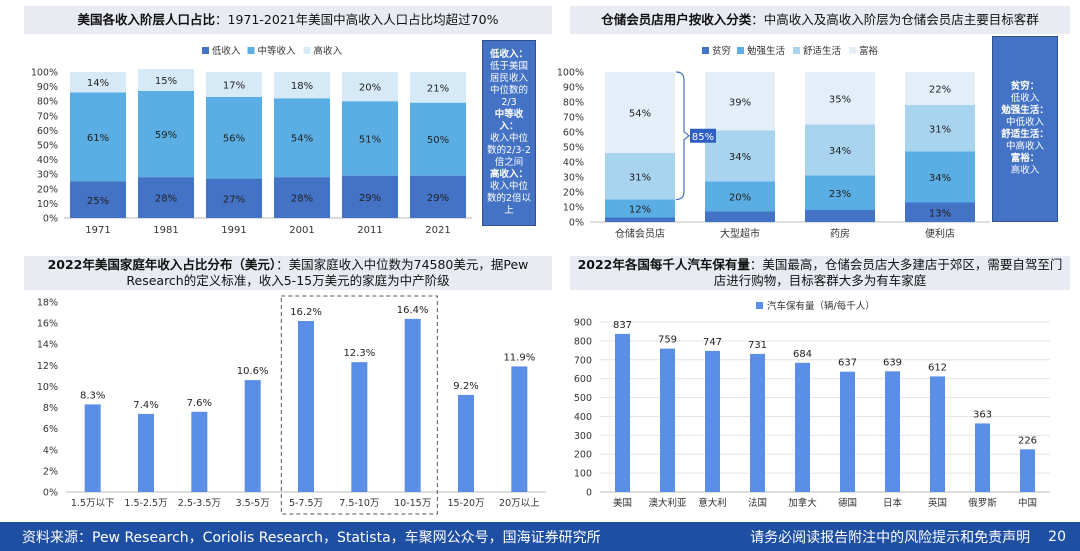 Image resolution: width=1080 pixels, height=551 pixels. Describe the element at coordinates (47, 324) in the screenshot. I see `y-tick-label: 16%` at that location.